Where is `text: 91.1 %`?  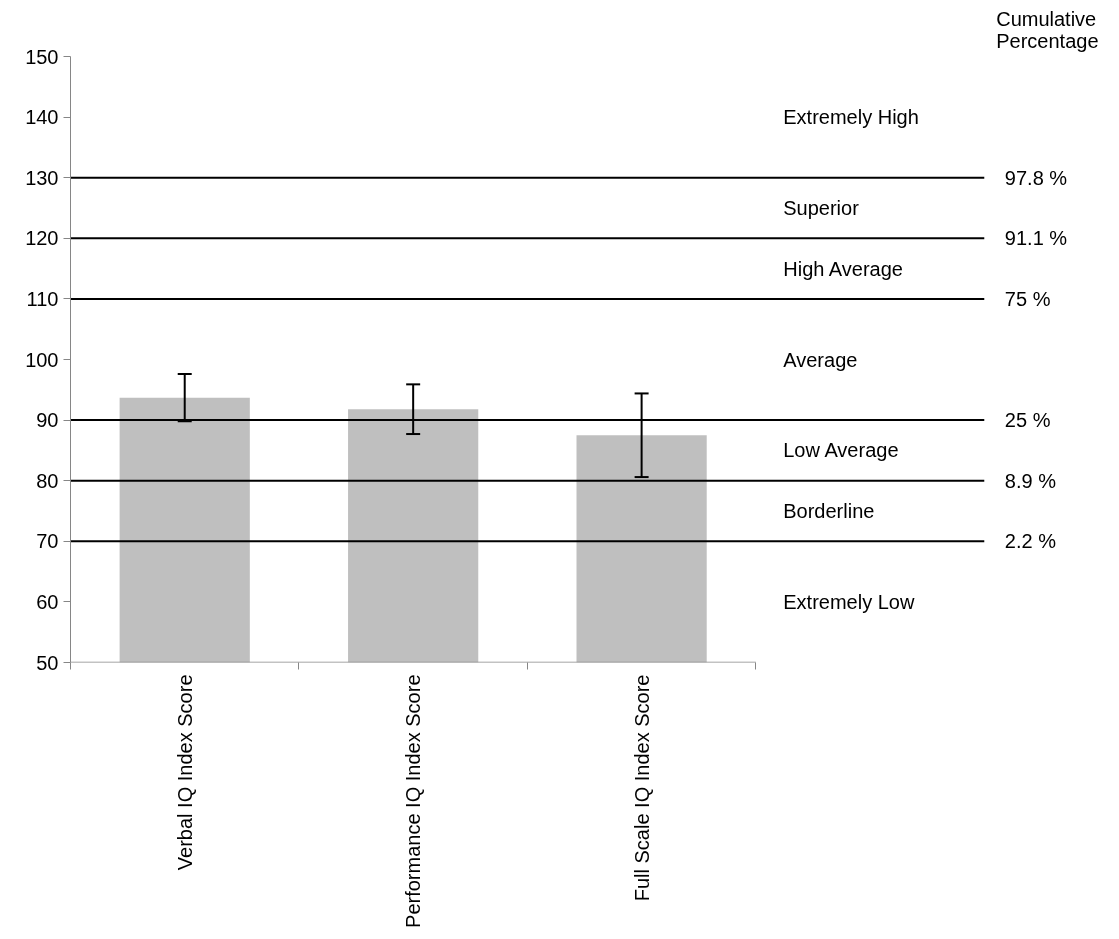 text: 91.1 % is located at coordinates (1036, 238).